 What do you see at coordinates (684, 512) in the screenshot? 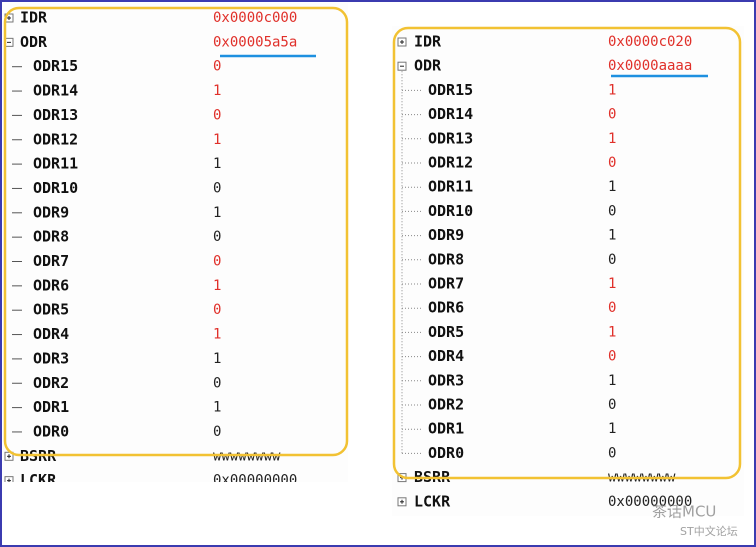
I see `watermark-brand: 茶话MCU` at bounding box center [684, 512].